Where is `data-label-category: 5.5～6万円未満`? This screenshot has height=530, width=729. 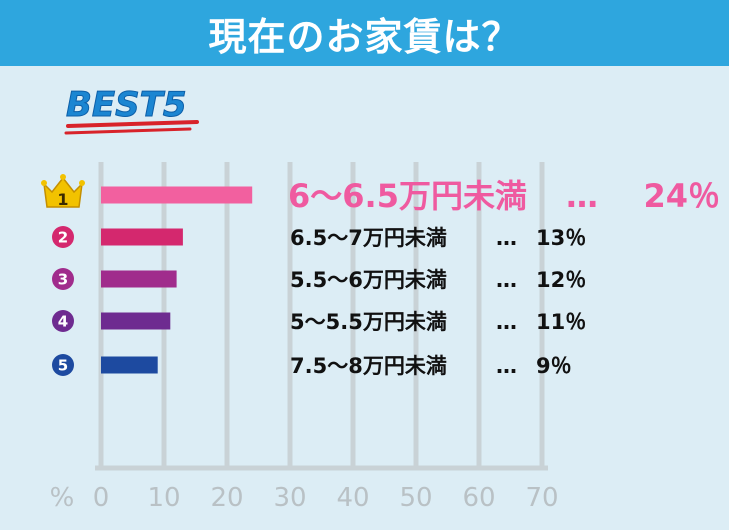
data-label-category: 5.5～6万円未満 is located at coordinates (368, 280).